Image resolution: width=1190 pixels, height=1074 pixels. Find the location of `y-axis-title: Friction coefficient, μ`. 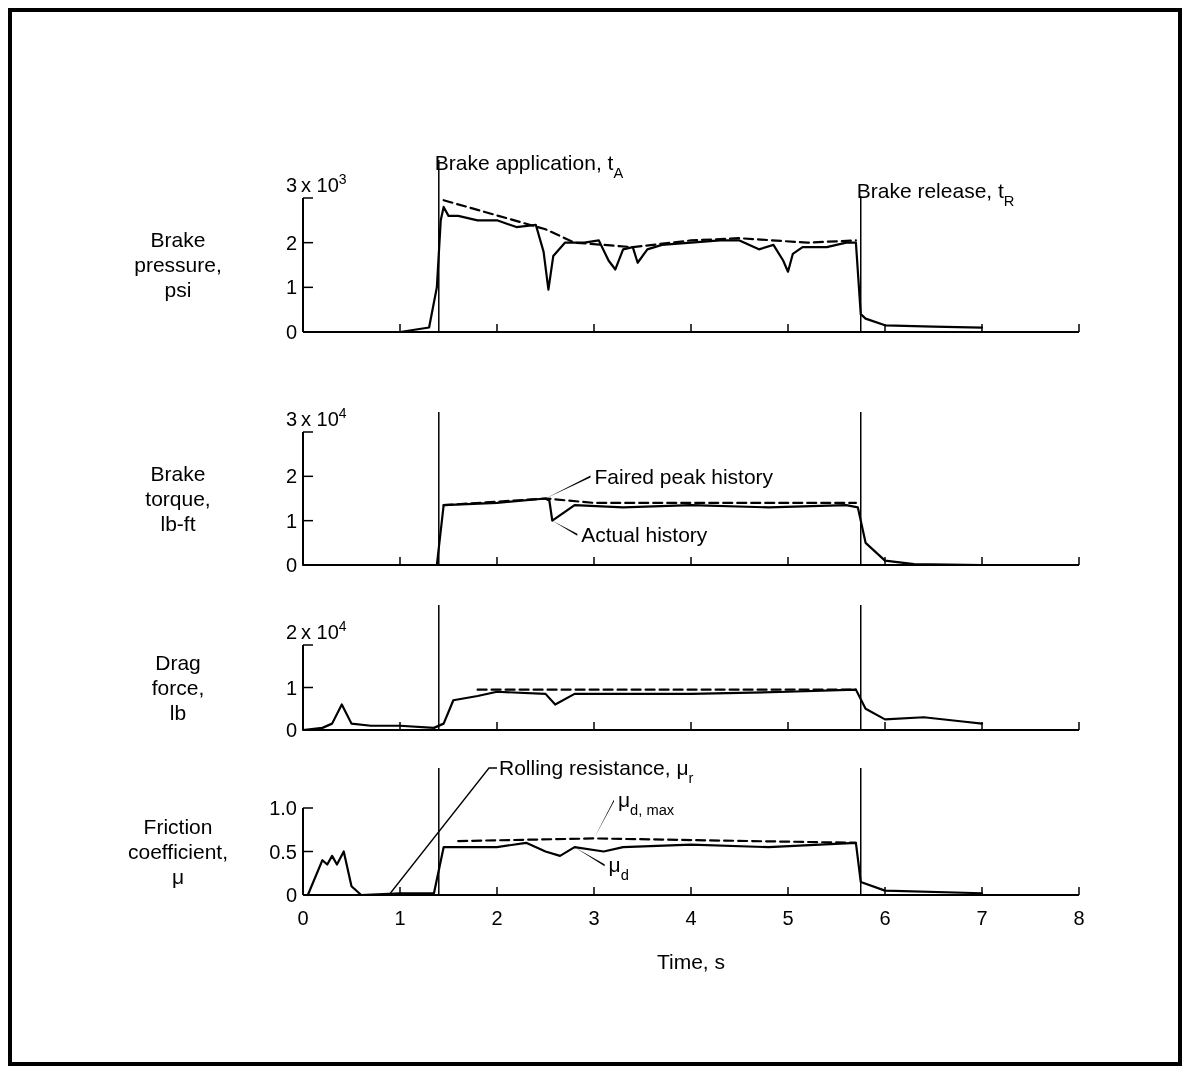

y-axis-title: Friction coefficient, μ is located at coordinates (178, 851).